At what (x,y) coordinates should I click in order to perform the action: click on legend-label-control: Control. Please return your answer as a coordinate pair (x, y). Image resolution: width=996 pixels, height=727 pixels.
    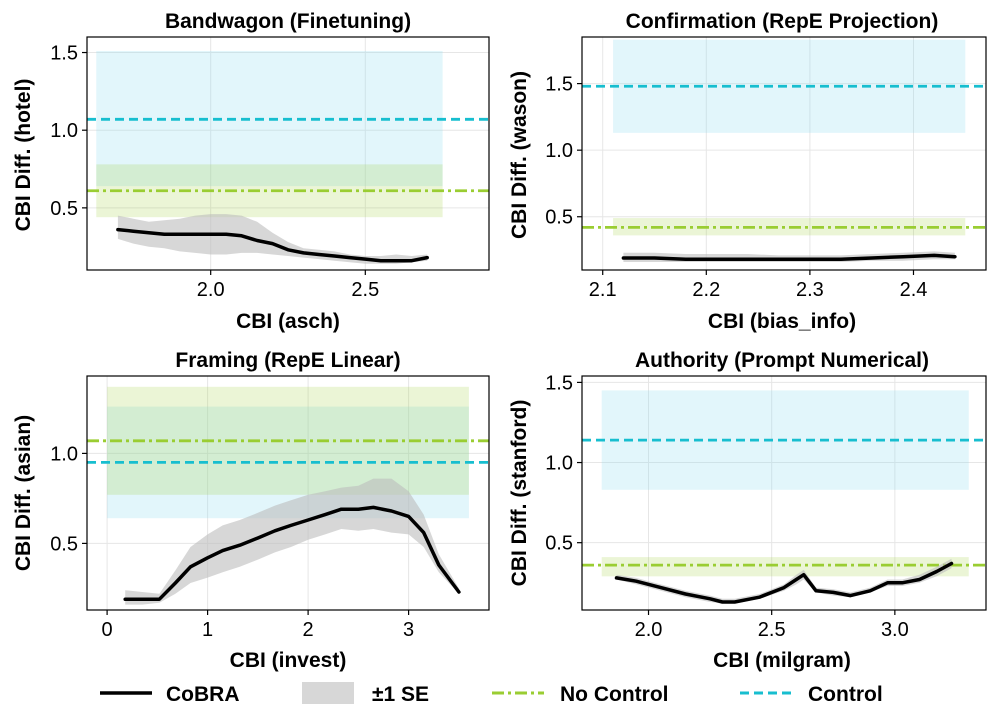
    Looking at the image, I should click on (845, 694).